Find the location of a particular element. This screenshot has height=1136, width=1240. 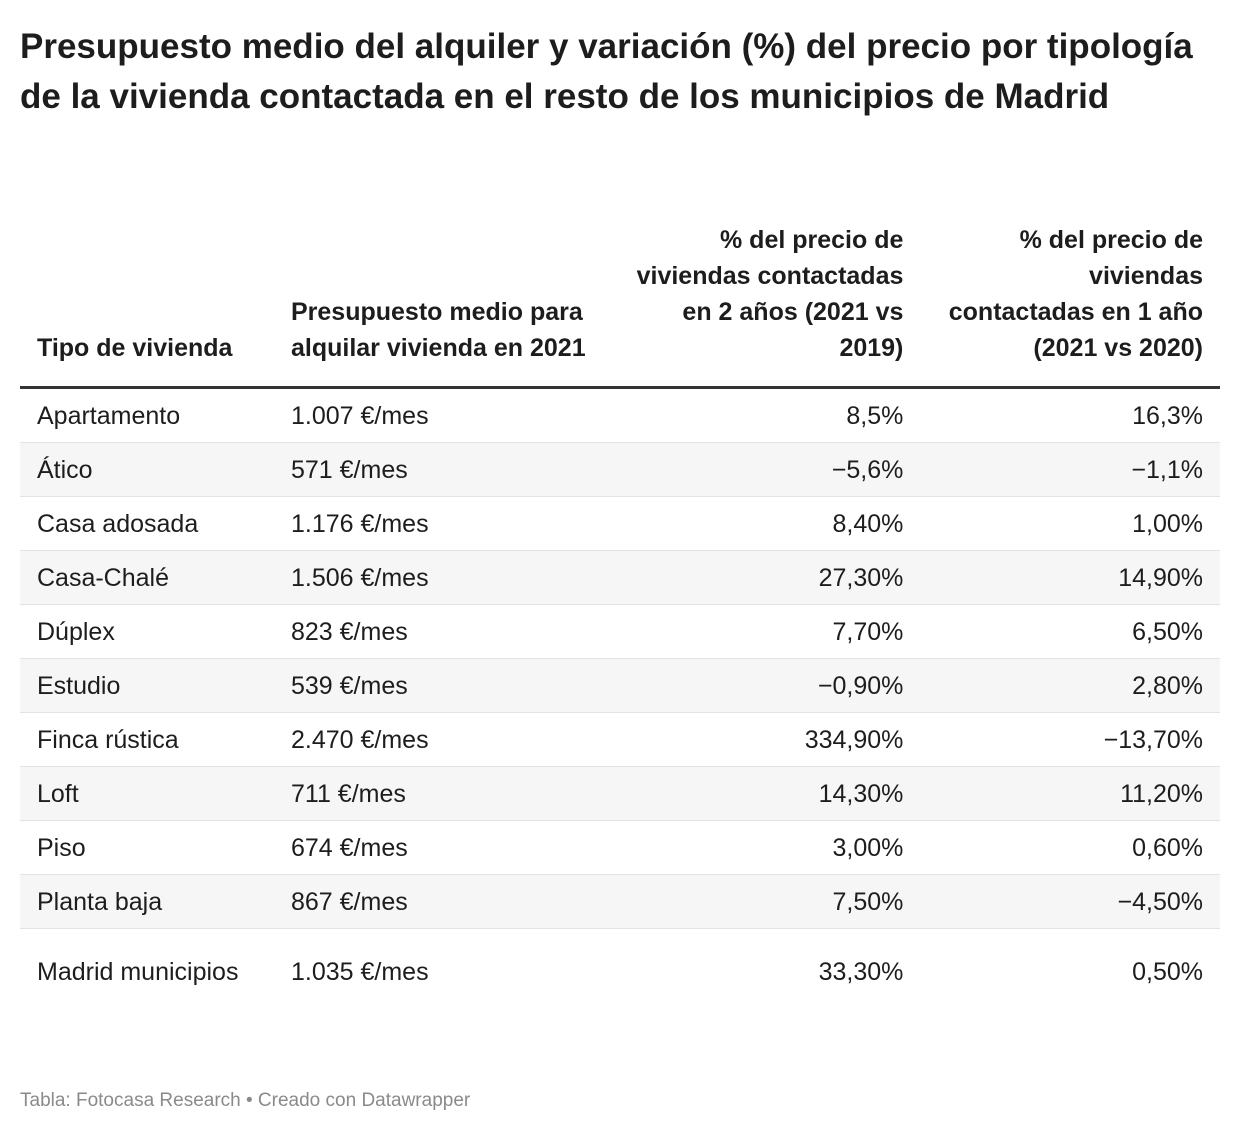

cell-variacion-2-anos: 8,5% is located at coordinates (769, 415).